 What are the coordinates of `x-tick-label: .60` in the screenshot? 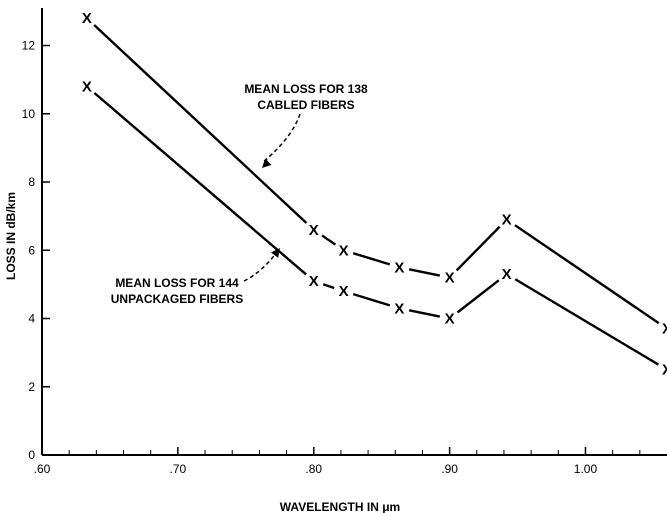 It's located at (42, 469).